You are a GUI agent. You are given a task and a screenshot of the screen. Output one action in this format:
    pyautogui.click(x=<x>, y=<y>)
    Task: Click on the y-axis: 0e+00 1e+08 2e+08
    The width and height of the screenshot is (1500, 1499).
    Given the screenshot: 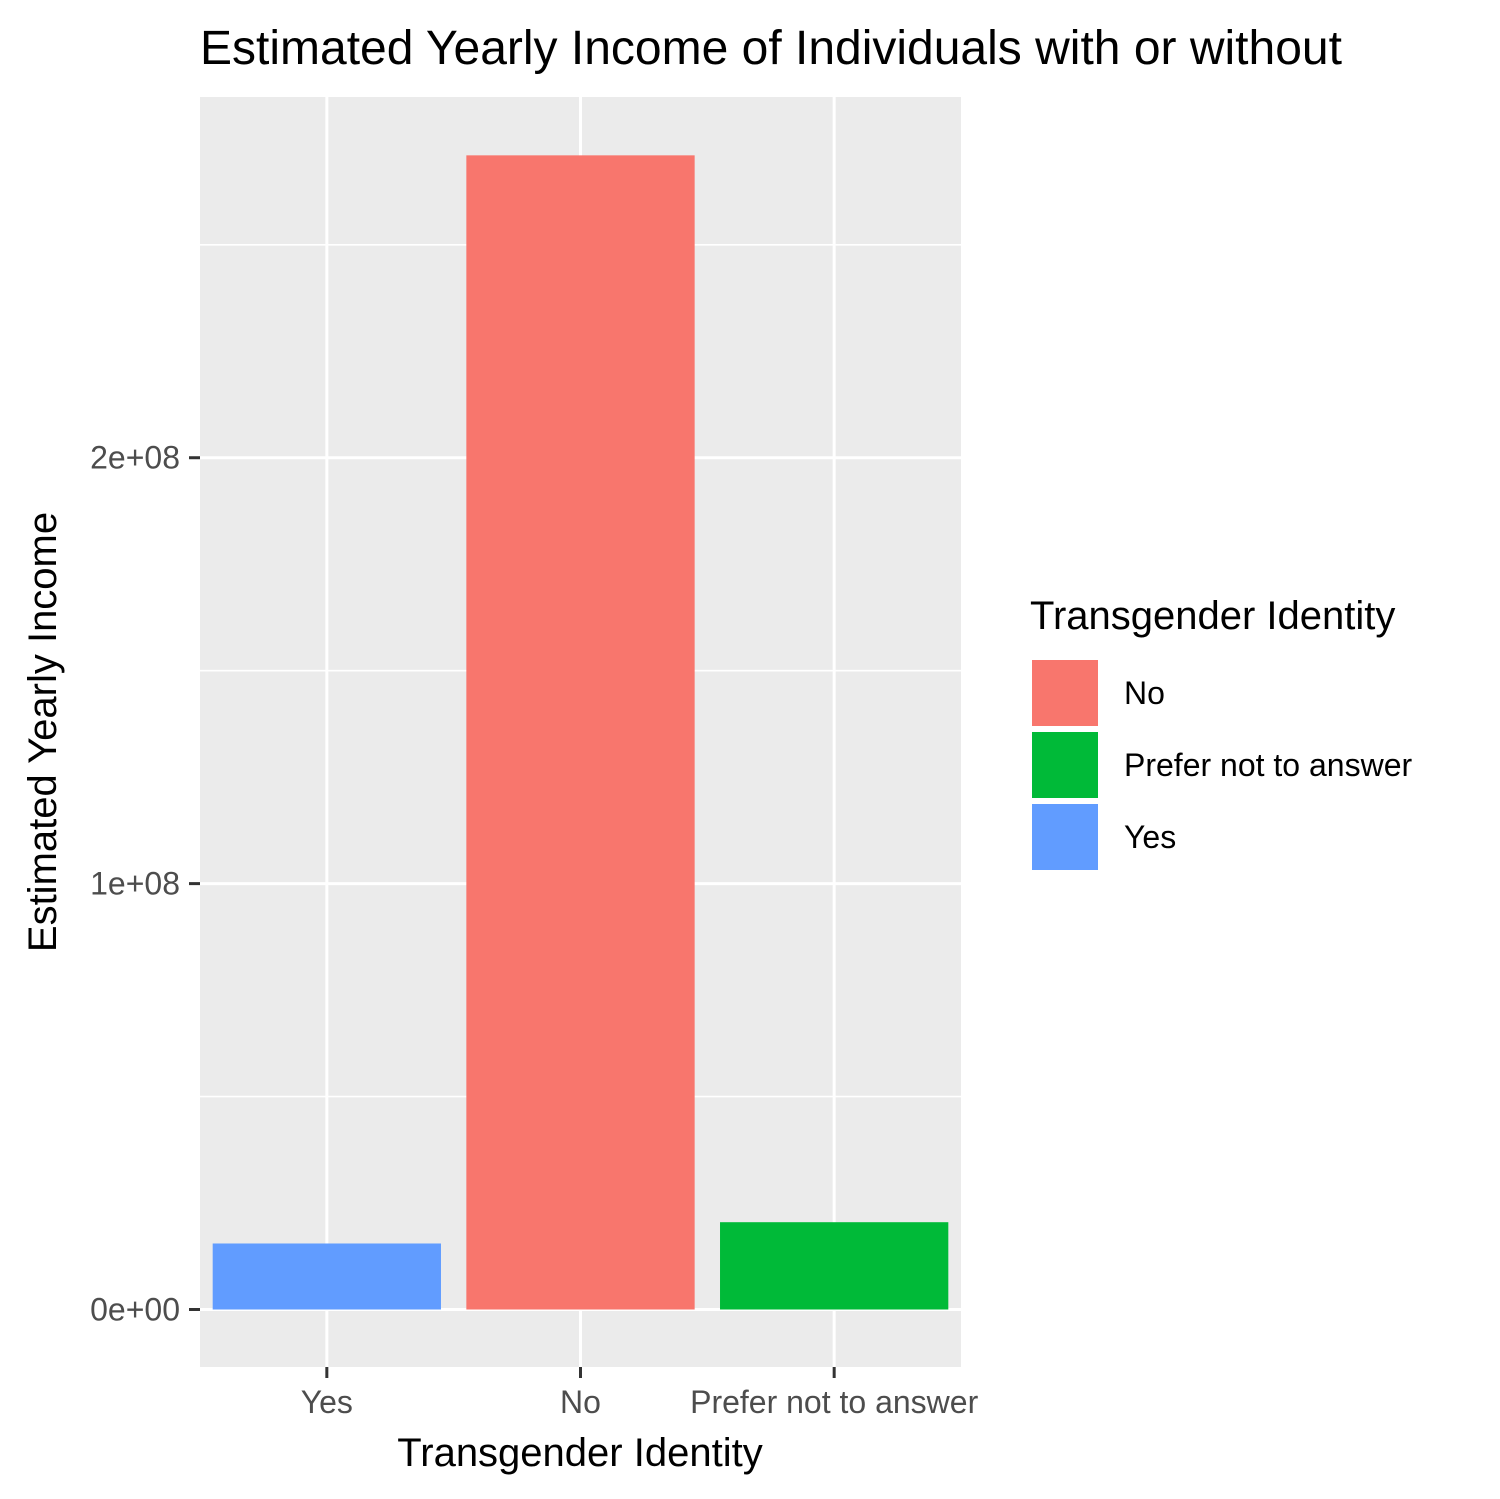 What is the action you would take?
    pyautogui.click(x=145, y=884)
    